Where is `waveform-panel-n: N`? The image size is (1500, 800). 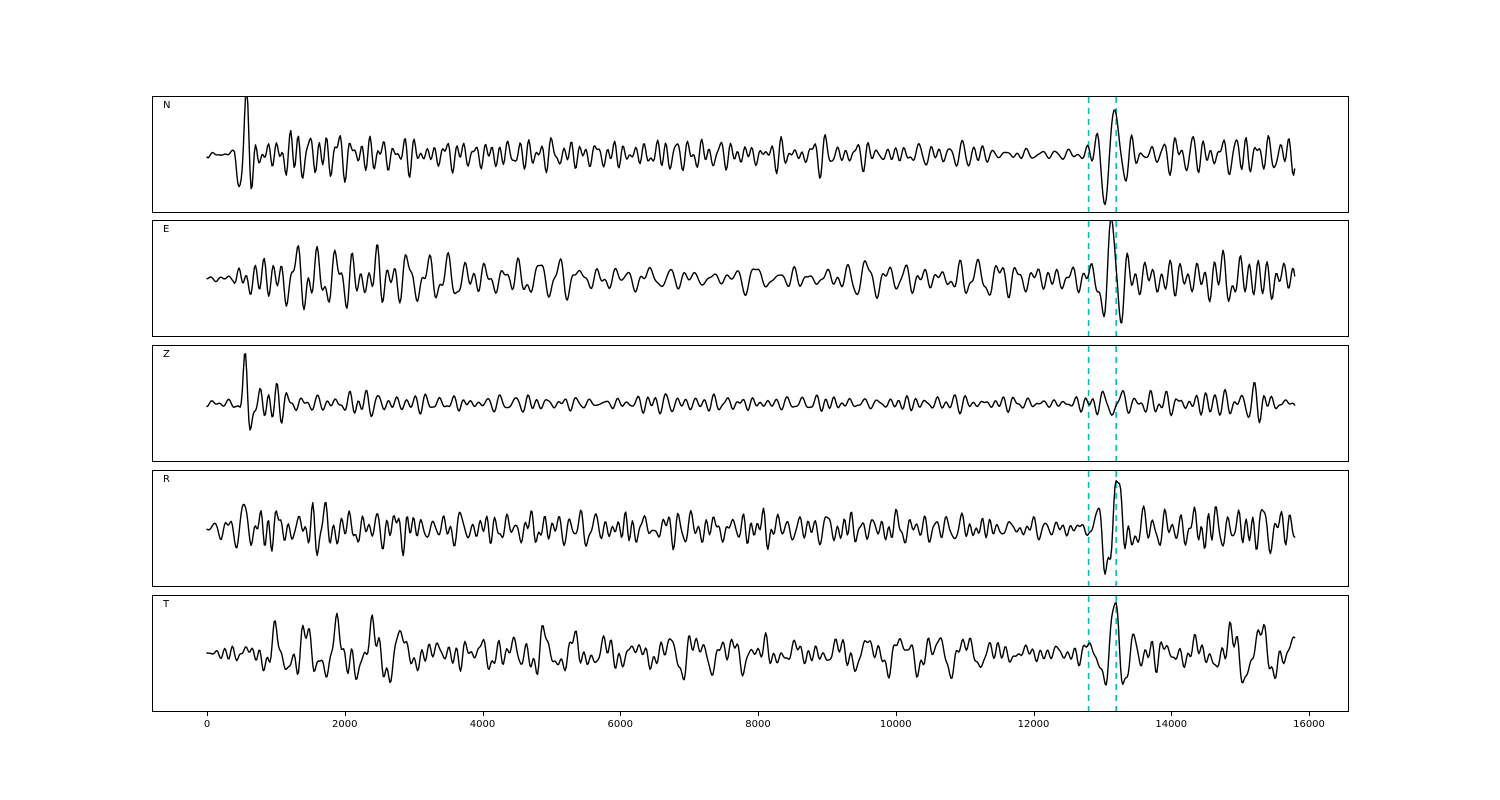
waveform-panel-n: N is located at coordinates (750, 154).